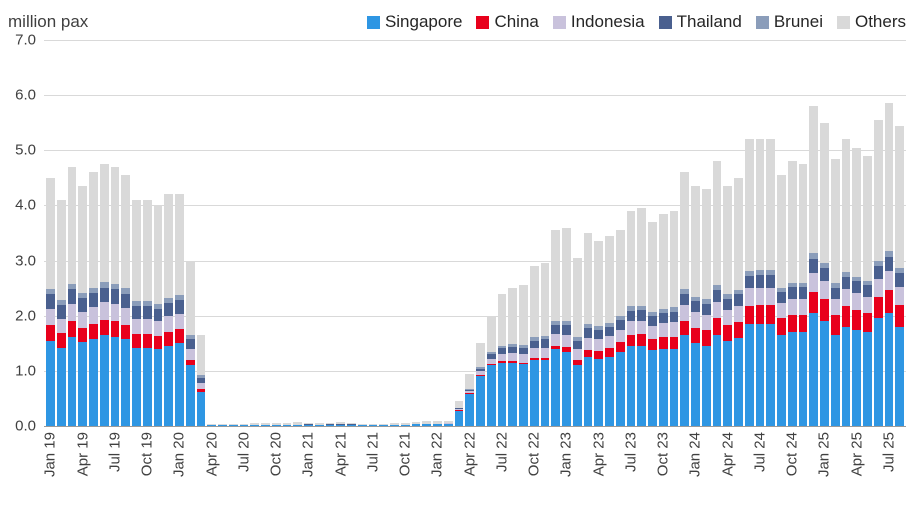 Image resolution: width=916 pixels, height=505 pixels. I want to click on x-tick-label: Apr 20, so click(212, 454).